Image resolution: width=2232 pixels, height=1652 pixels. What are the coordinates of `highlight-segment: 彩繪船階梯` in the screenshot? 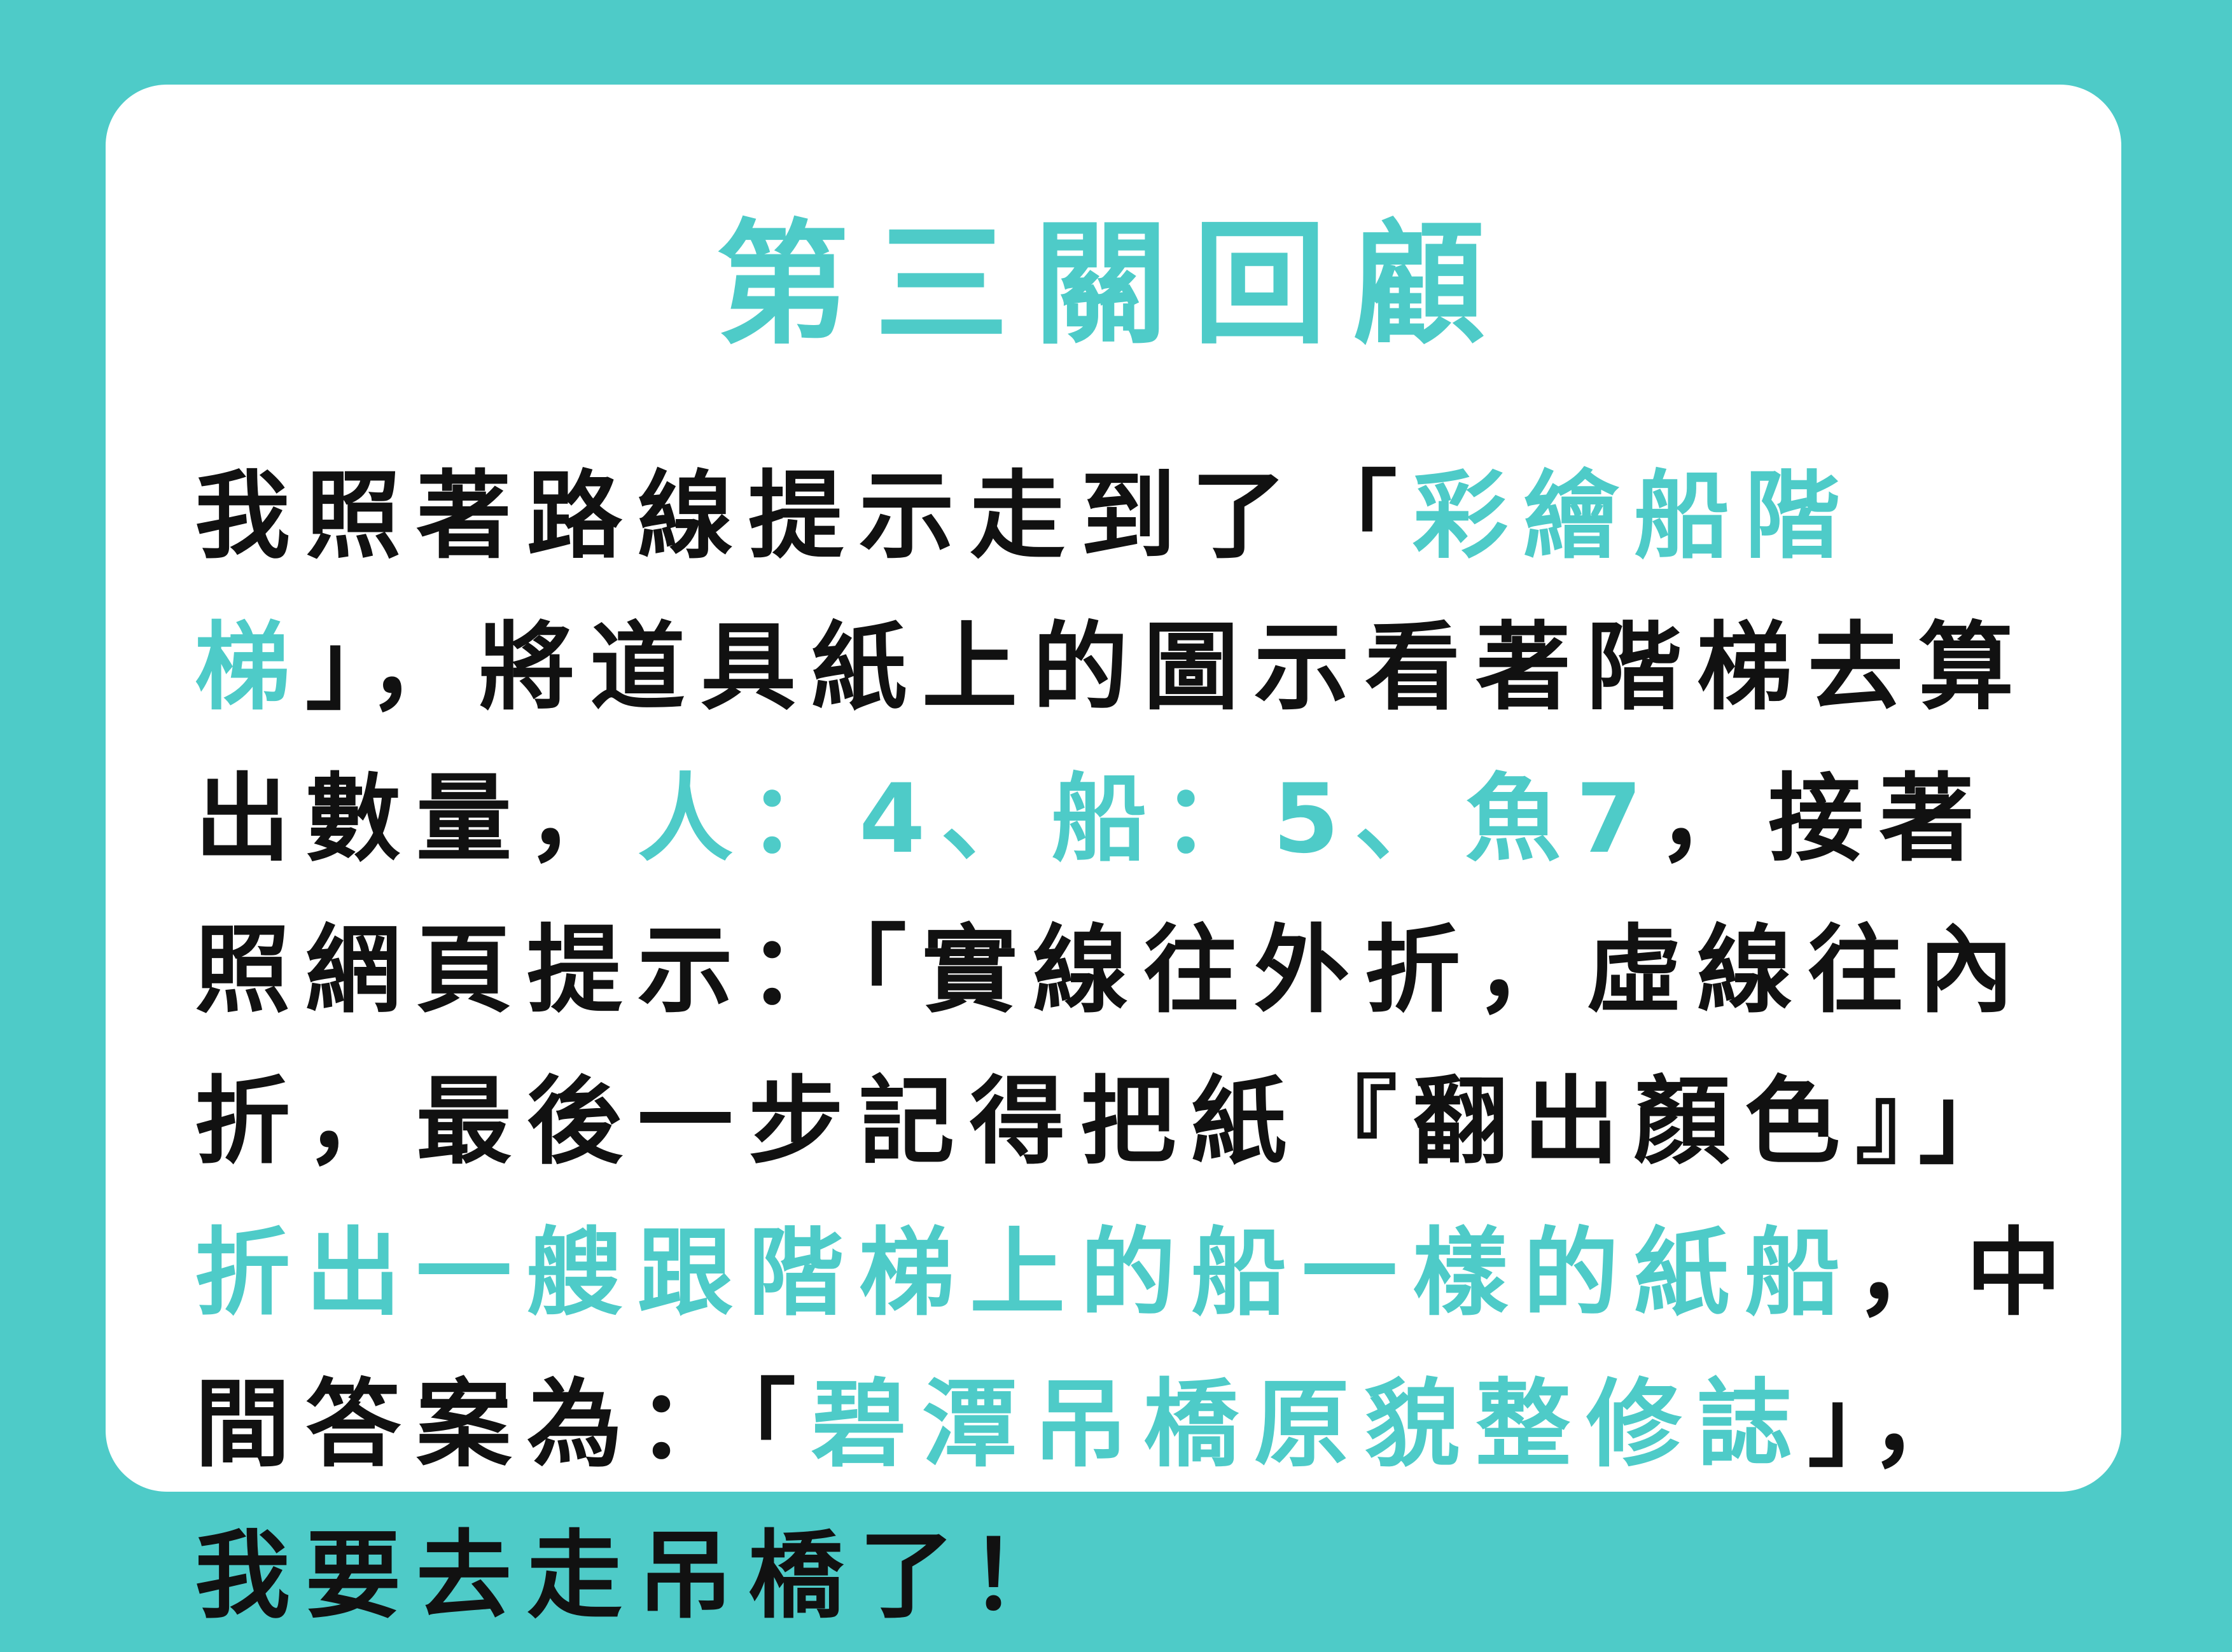 It's located at (1025, 592).